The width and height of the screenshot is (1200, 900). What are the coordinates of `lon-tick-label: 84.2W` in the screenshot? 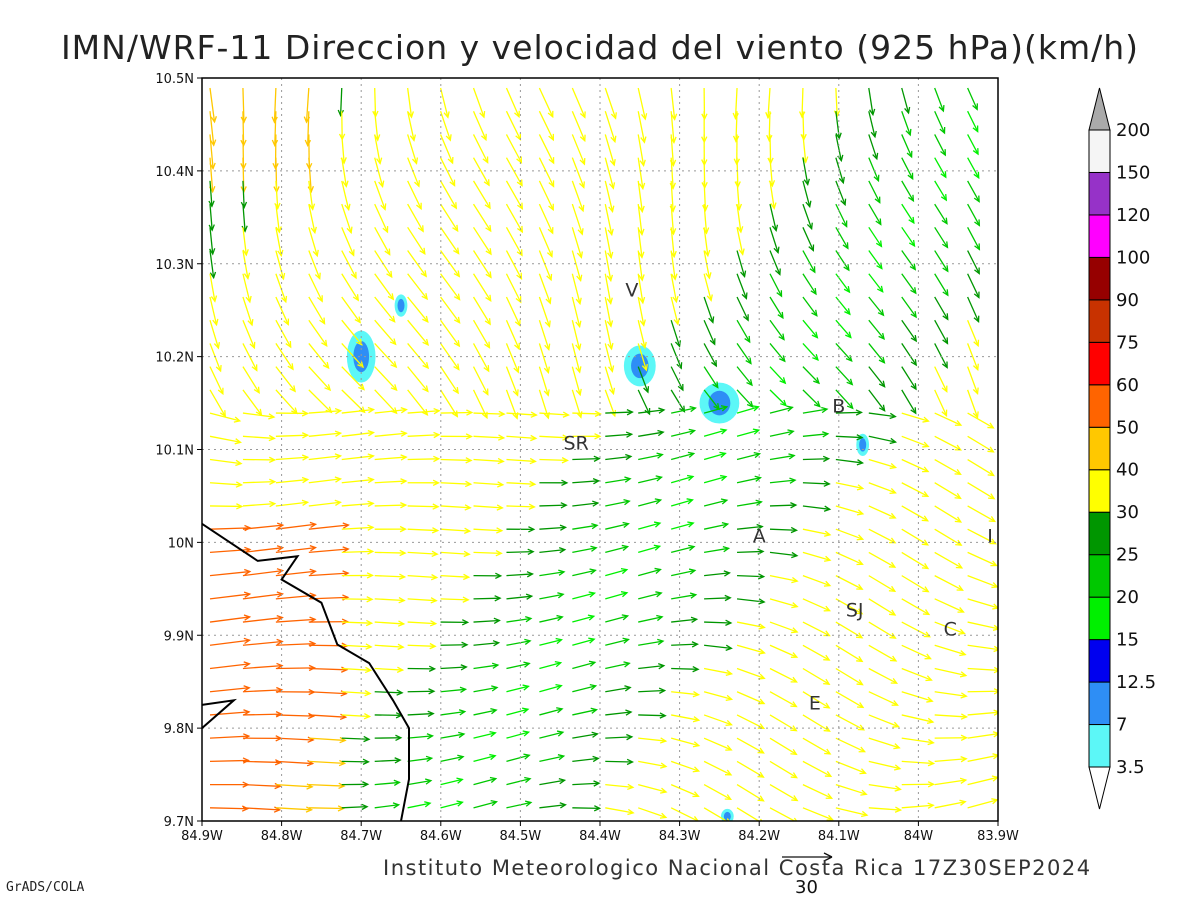 It's located at (759, 836).